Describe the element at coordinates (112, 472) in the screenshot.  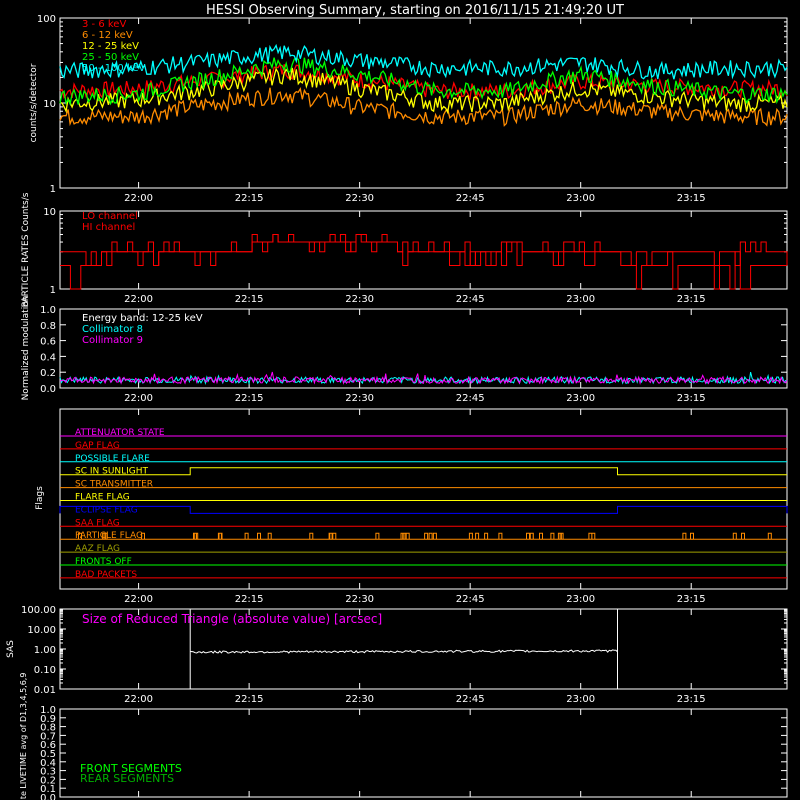
I see `flag-label: SC IN SUNLIGHT` at that location.